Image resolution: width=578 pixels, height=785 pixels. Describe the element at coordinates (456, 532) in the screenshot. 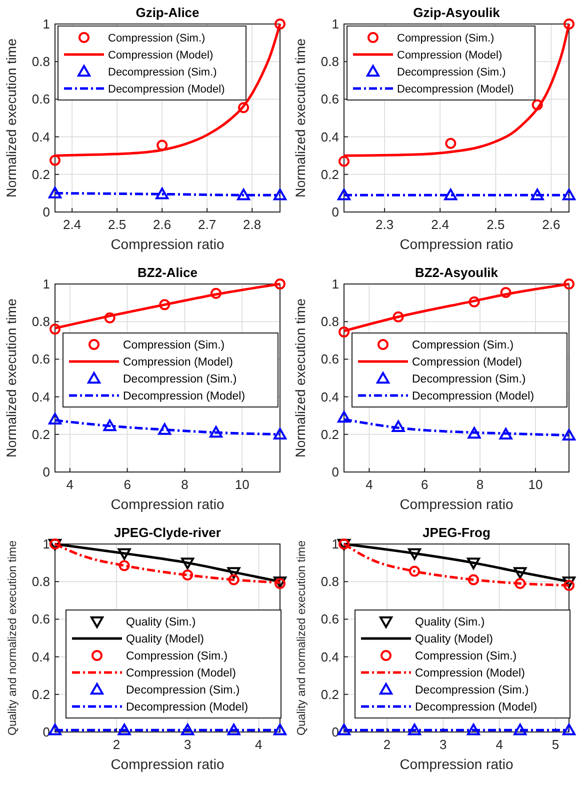

I see `chart-title: JPEG-Frog` at that location.